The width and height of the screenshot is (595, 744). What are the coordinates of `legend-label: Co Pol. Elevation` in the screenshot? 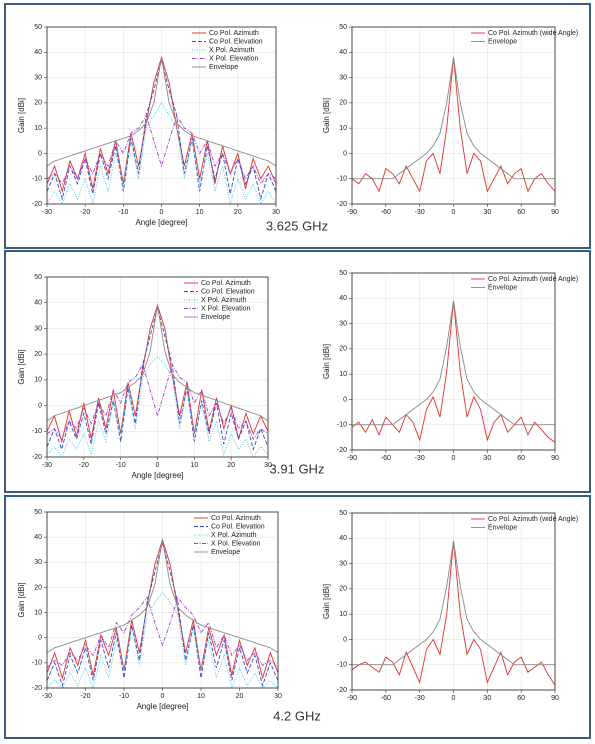 It's located at (236, 41).